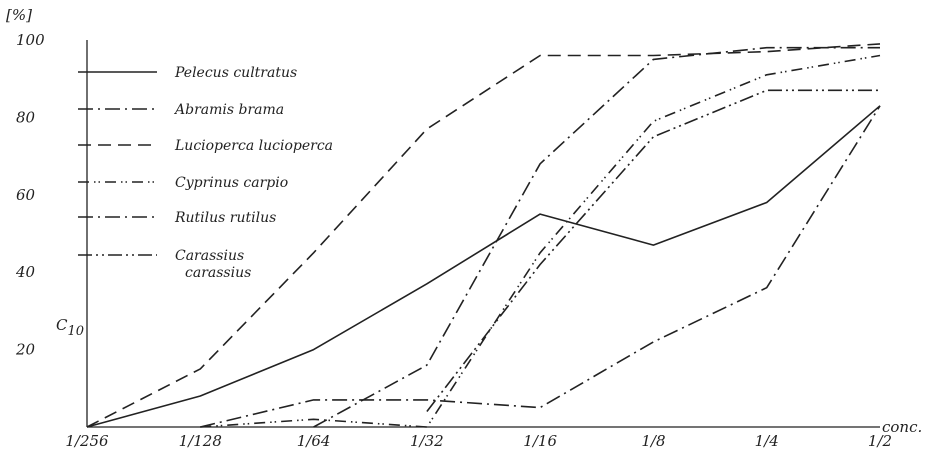 The width and height of the screenshot is (927, 450). I want to click on legend-label-line: carassius, so click(218, 273).